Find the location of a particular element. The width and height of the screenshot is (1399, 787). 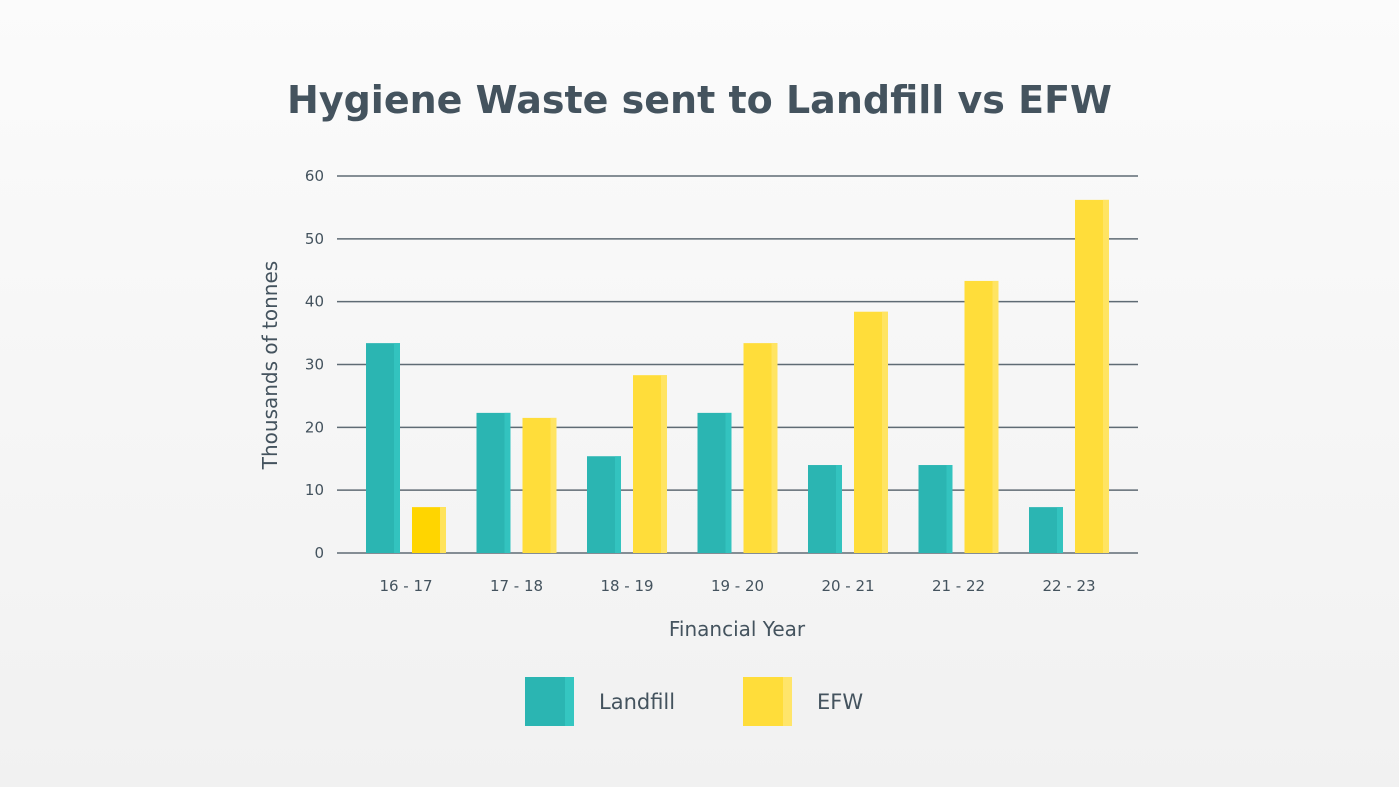

y-tick-label: 60 is located at coordinates (314, 176).